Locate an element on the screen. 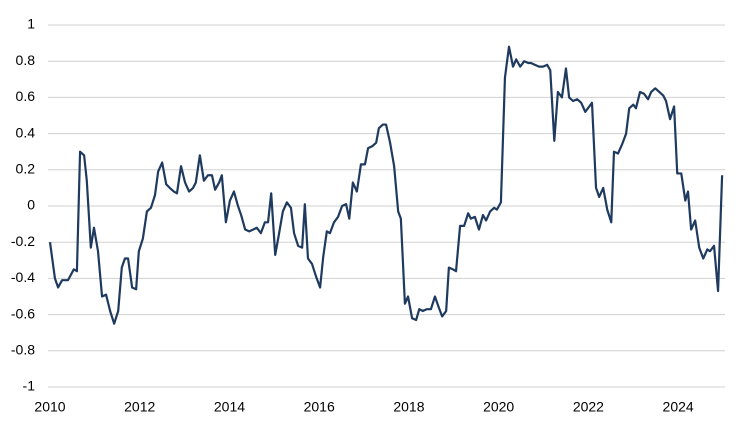 The width and height of the screenshot is (742, 443). x-tick-label: 2012 is located at coordinates (139, 407).